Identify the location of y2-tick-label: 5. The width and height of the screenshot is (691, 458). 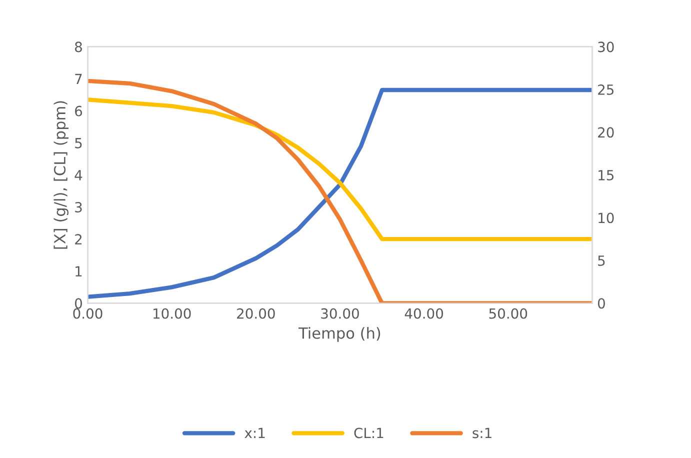
(601, 261).